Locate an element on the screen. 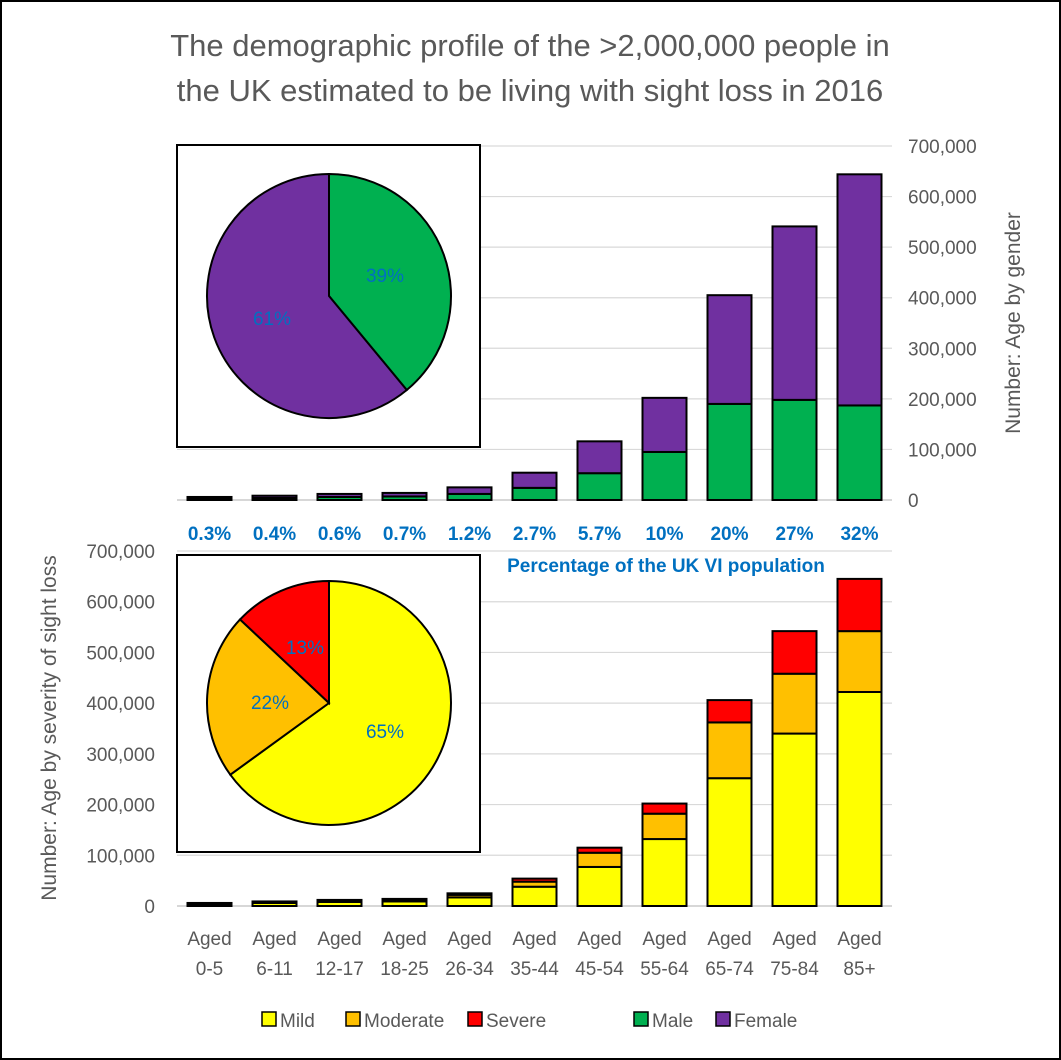  severity-pie-slice-mild is located at coordinates (340, 702).